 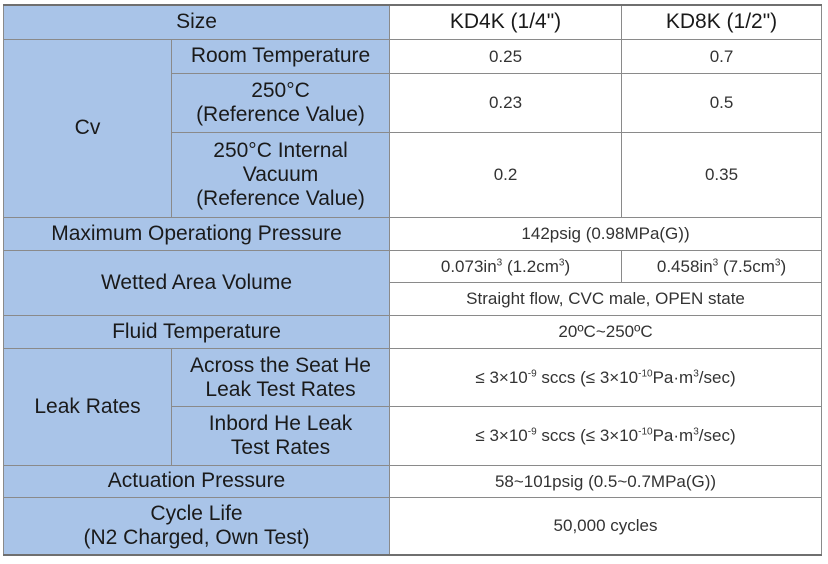 What do you see at coordinates (506, 21) in the screenshot?
I see `col-kd4k-header: KD4K (1/4")` at bounding box center [506, 21].